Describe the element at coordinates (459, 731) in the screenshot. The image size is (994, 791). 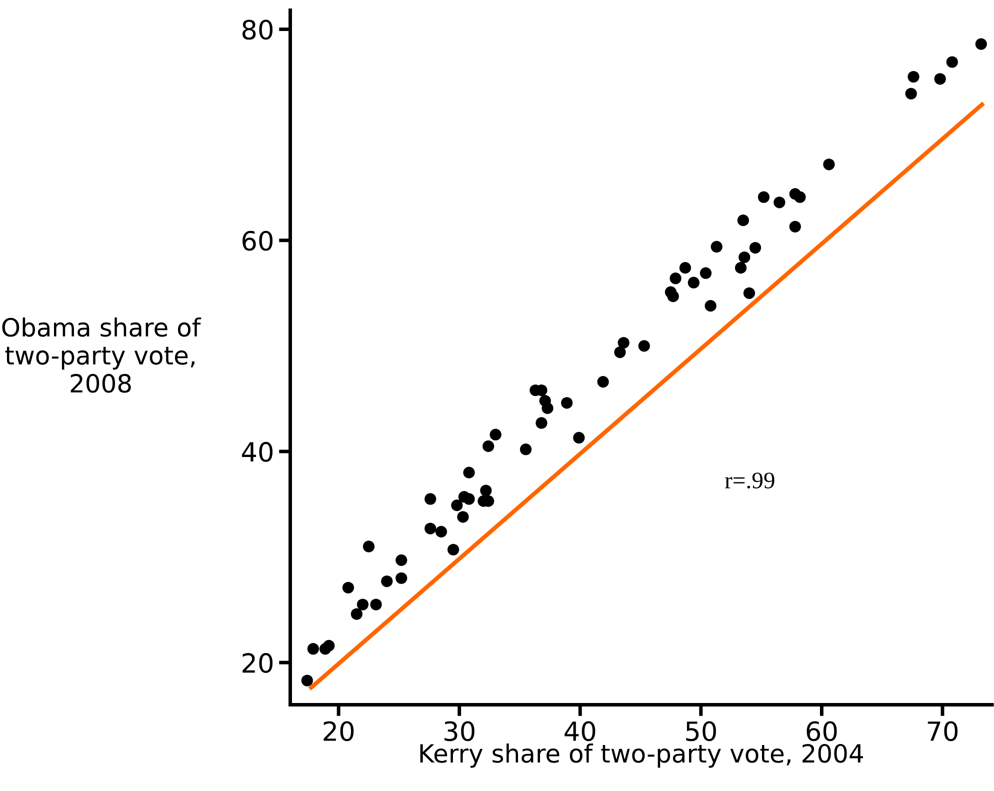
I see `x-tick-label: 30` at that location.